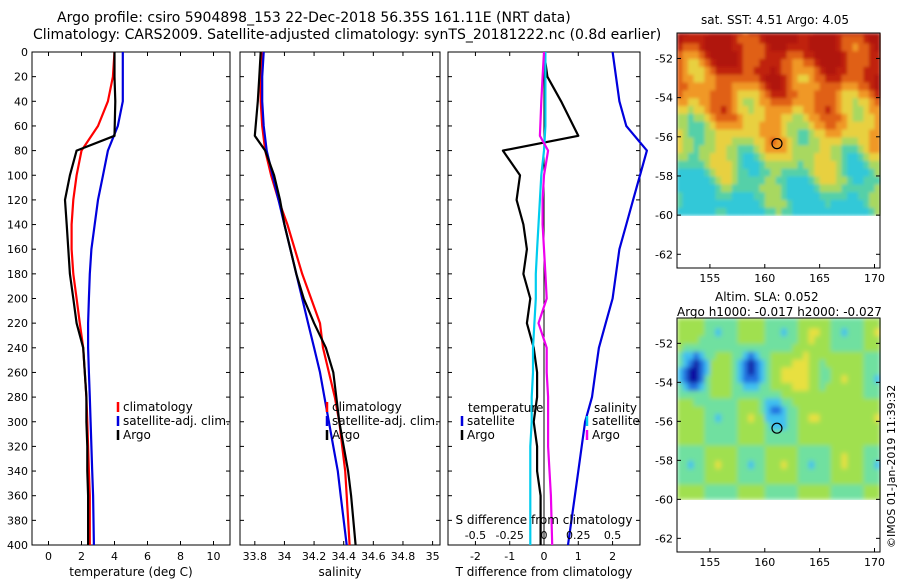 The width and height of the screenshot is (900, 580). What do you see at coordinates (545, 298) in the screenshot?
I see `series-line-s-argo` at bounding box center [545, 298].